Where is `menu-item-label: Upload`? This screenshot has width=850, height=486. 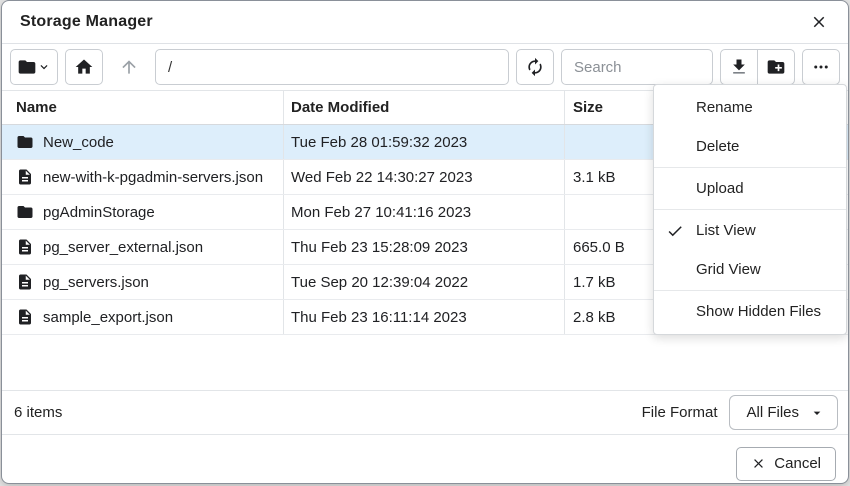
menu-item-label: Upload is located at coordinates (720, 188).